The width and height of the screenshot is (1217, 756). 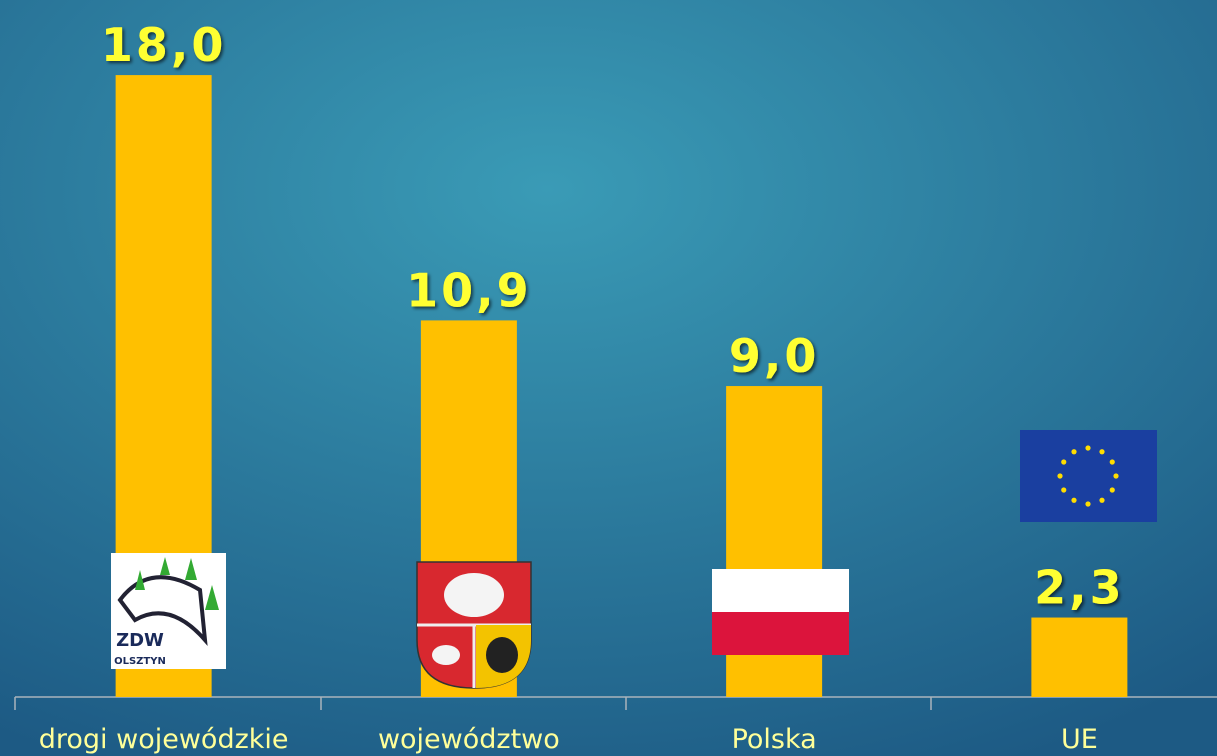 What do you see at coordinates (1079, 588) in the screenshot?
I see `value-label: 2,3` at bounding box center [1079, 588].